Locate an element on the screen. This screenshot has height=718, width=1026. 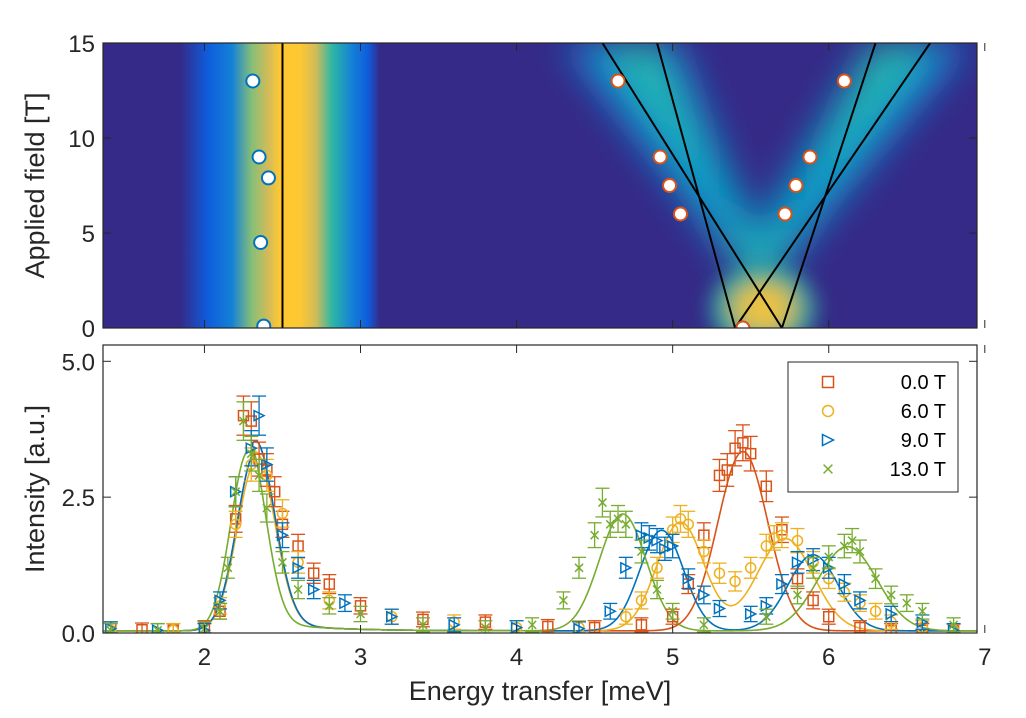
legend-items: 0.0 T 6.0 T 9.0 T 13.0 T is located at coordinates (883, 426).